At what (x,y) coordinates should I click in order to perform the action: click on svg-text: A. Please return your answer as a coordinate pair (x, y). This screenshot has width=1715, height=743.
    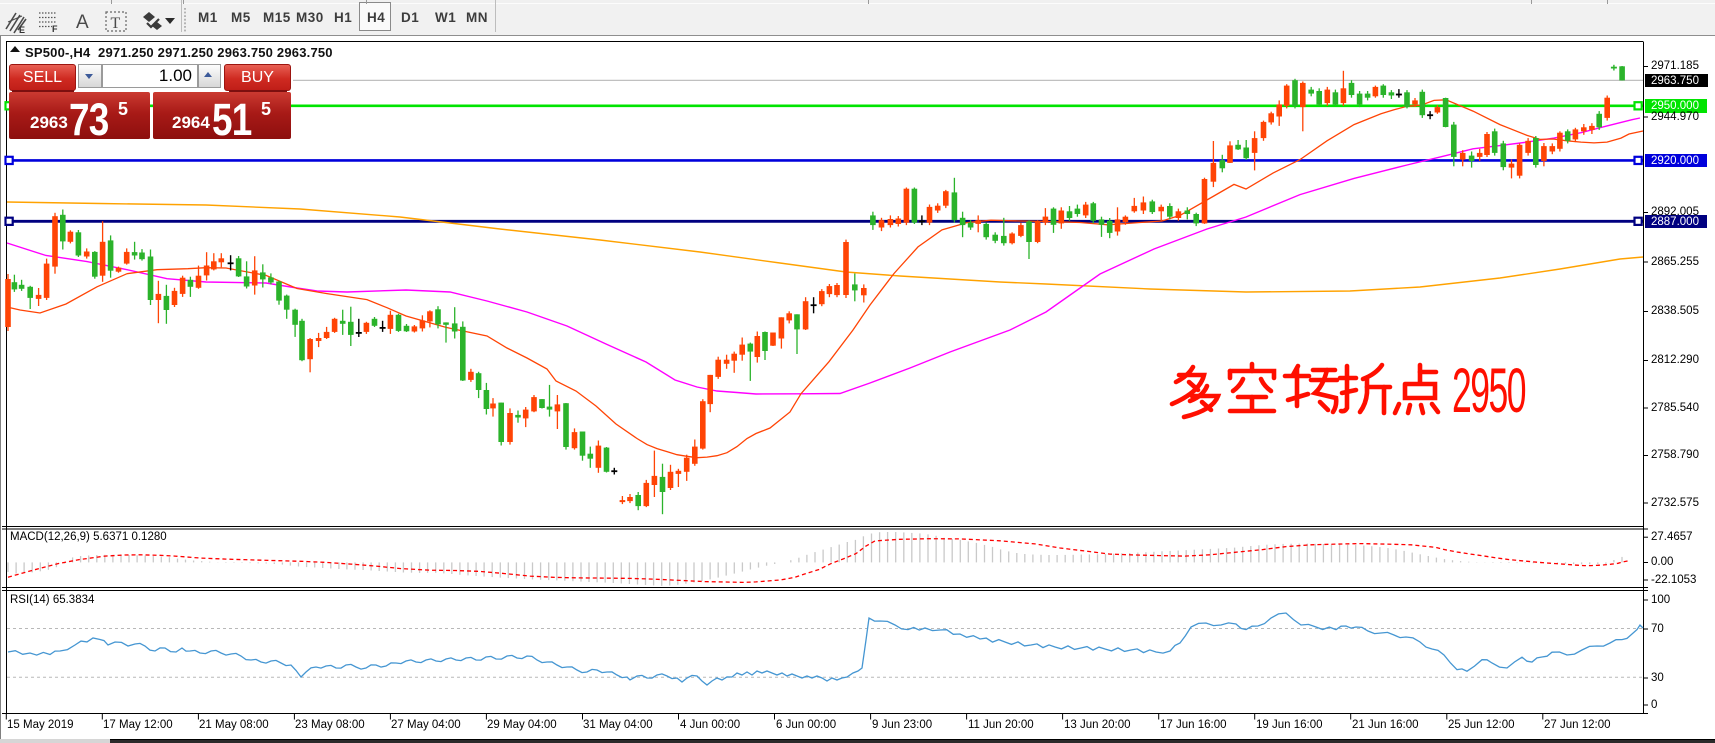
    Looking at the image, I should click on (82, 22).